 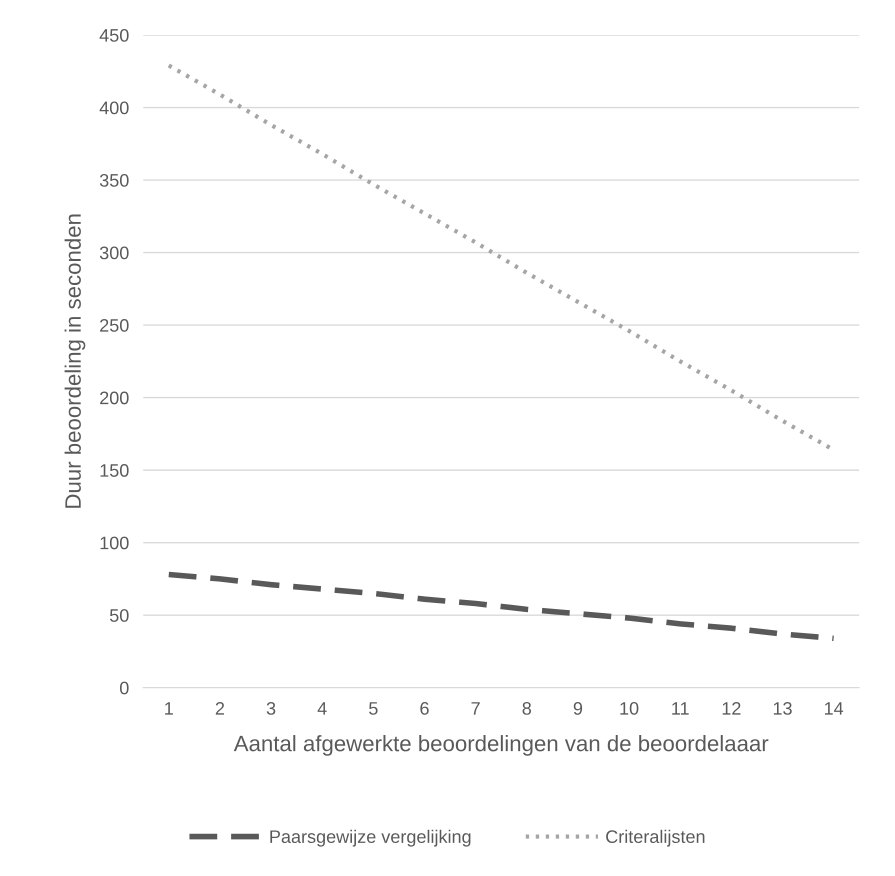 I want to click on x-tick-label: 2, so click(x=220, y=708).